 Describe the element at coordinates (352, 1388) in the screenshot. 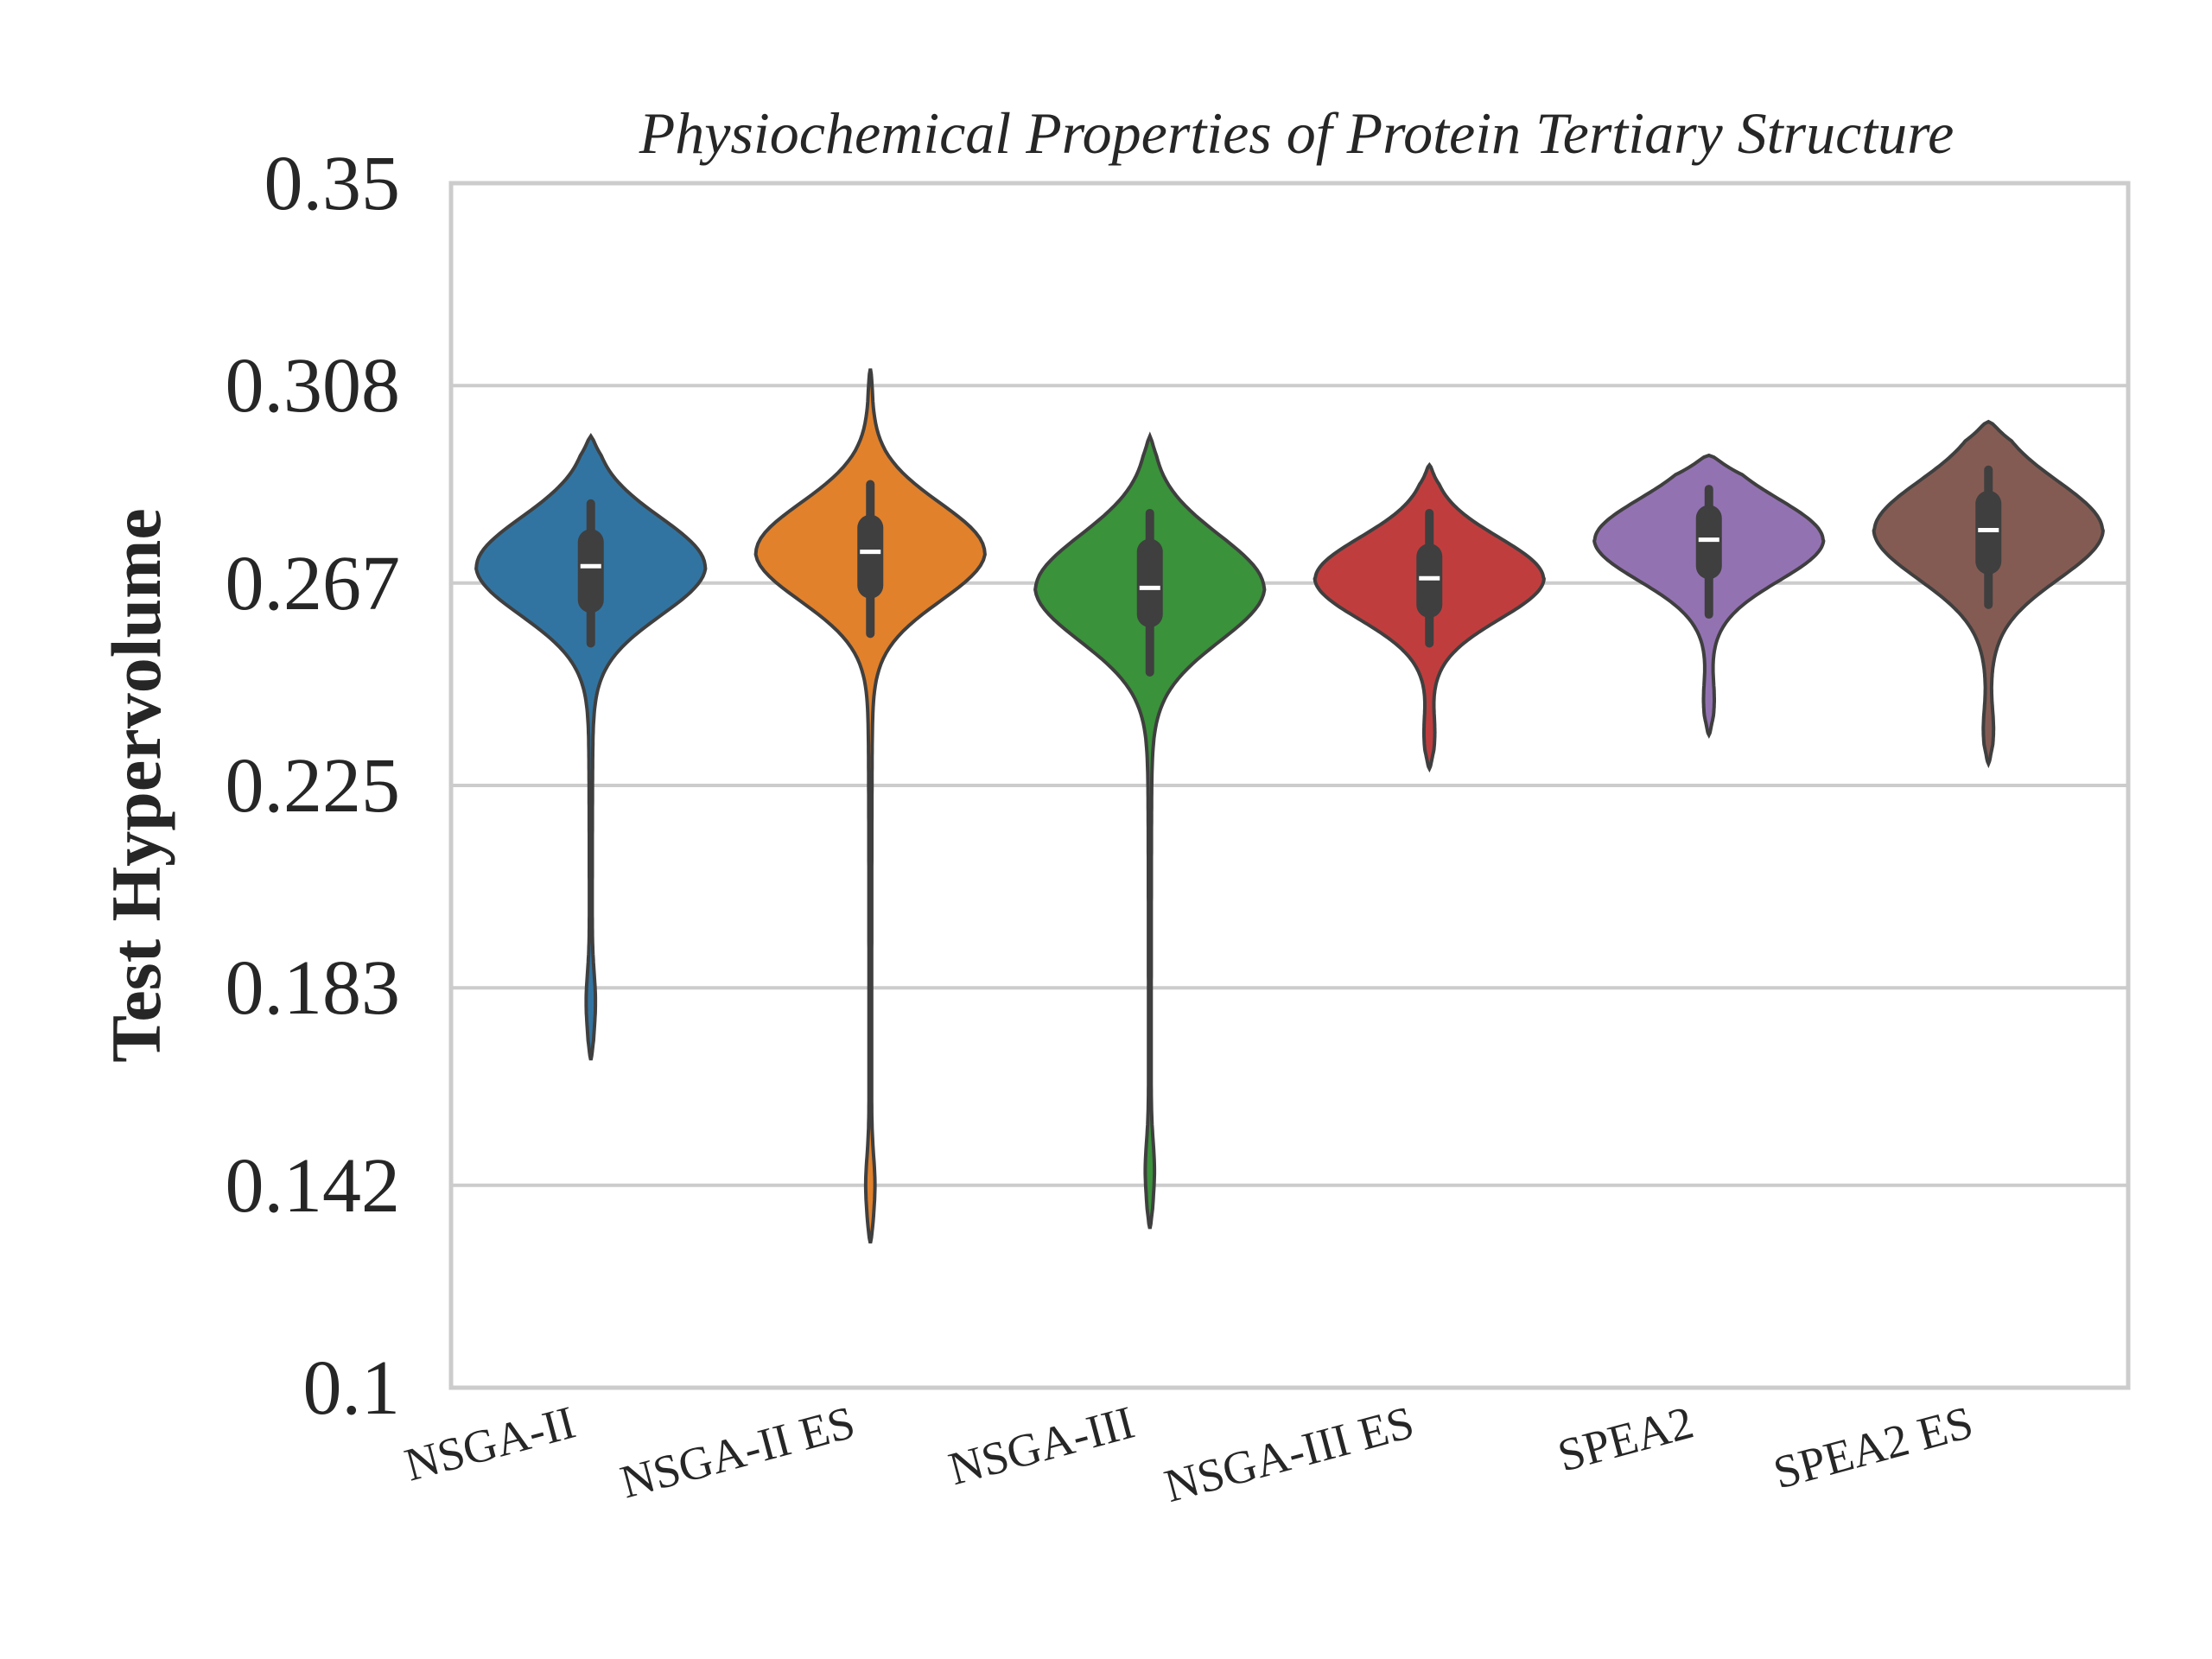

I see `y-tick-label: 0.1` at that location.